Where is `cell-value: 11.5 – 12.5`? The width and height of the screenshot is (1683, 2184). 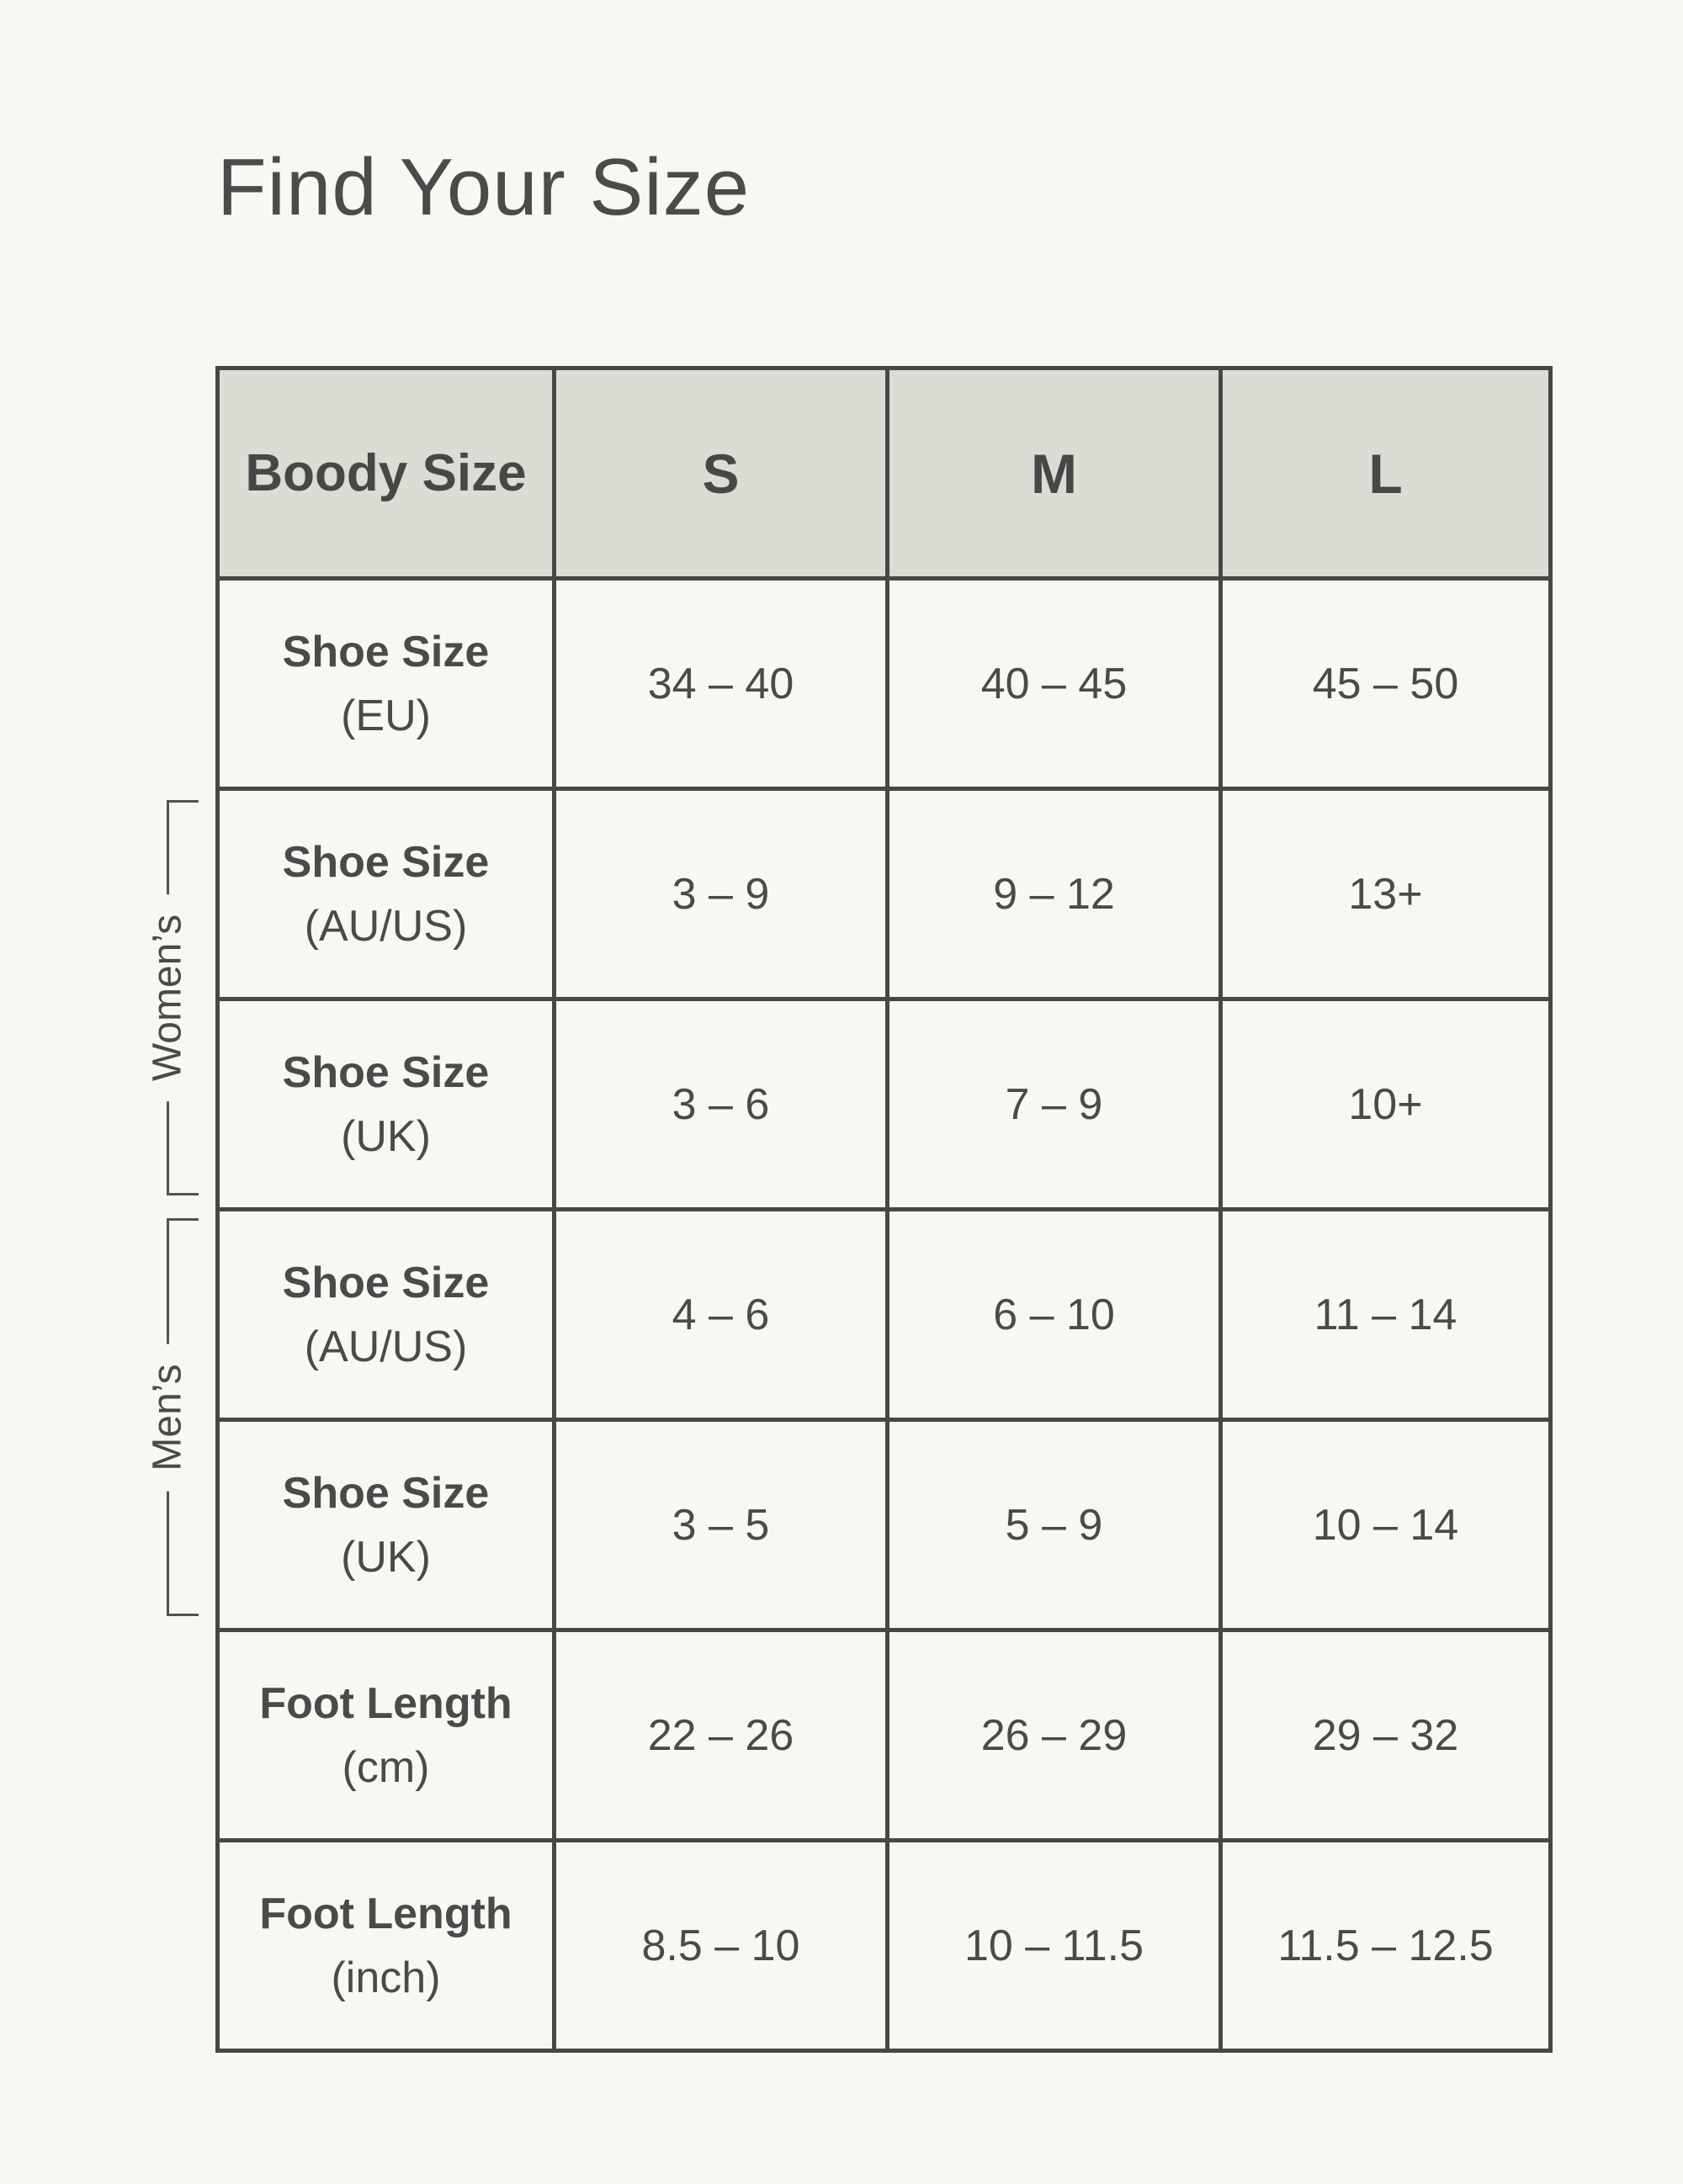
cell-value: 11.5 – 12.5 is located at coordinates (1385, 1945).